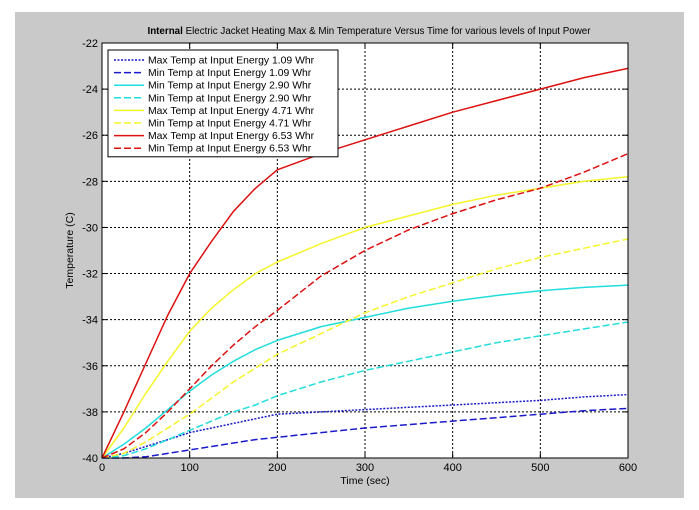  What do you see at coordinates (231, 61) in the screenshot?
I see `legend-entry-label: Max Temp at Input Energy 1.09 Whr` at bounding box center [231, 61].